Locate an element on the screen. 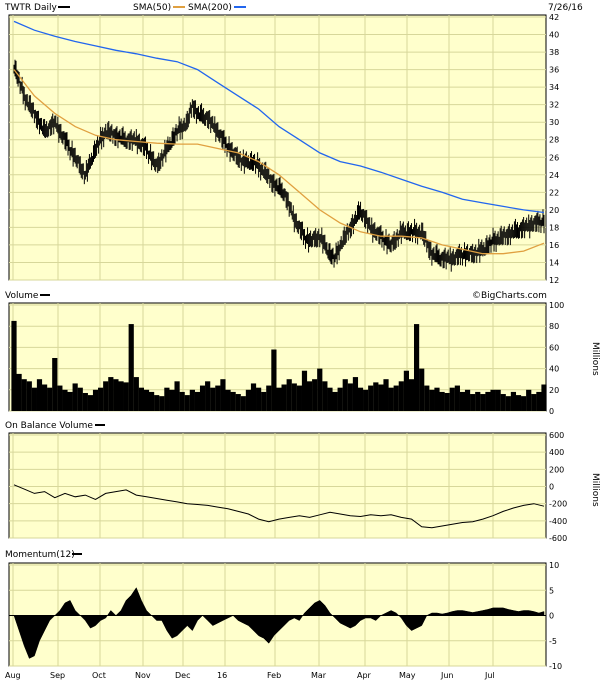  y-tick-label: 28 is located at coordinates (554, 140).